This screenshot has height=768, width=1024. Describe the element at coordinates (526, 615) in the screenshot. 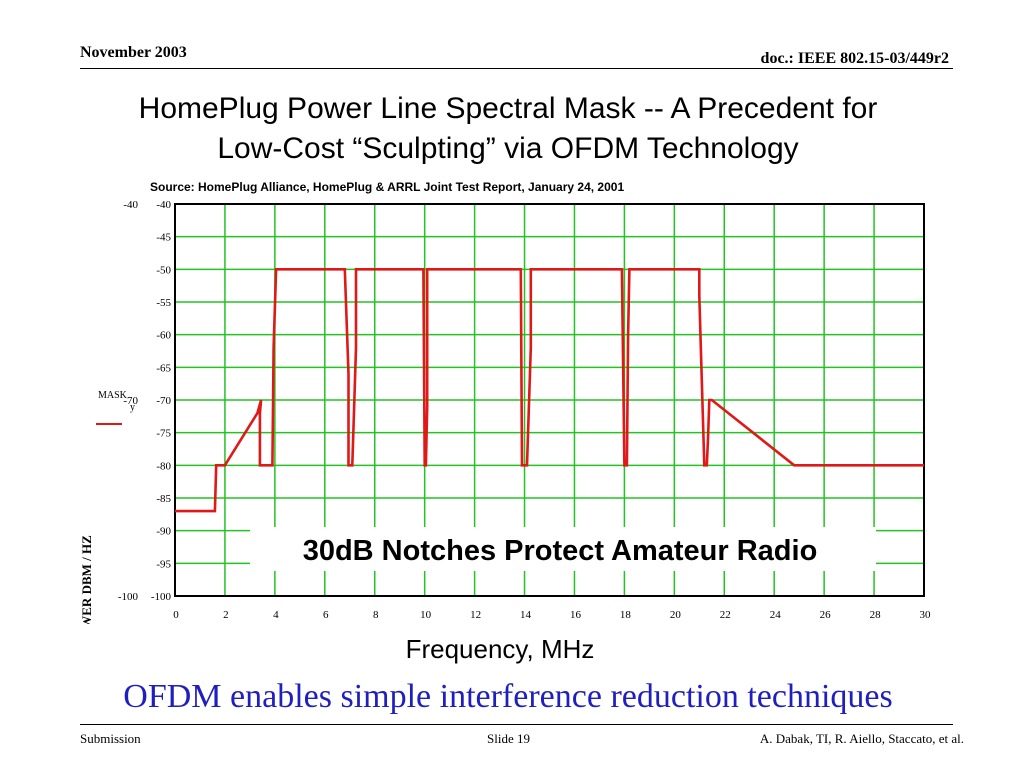

I see `x-tick-label: 14` at that location.